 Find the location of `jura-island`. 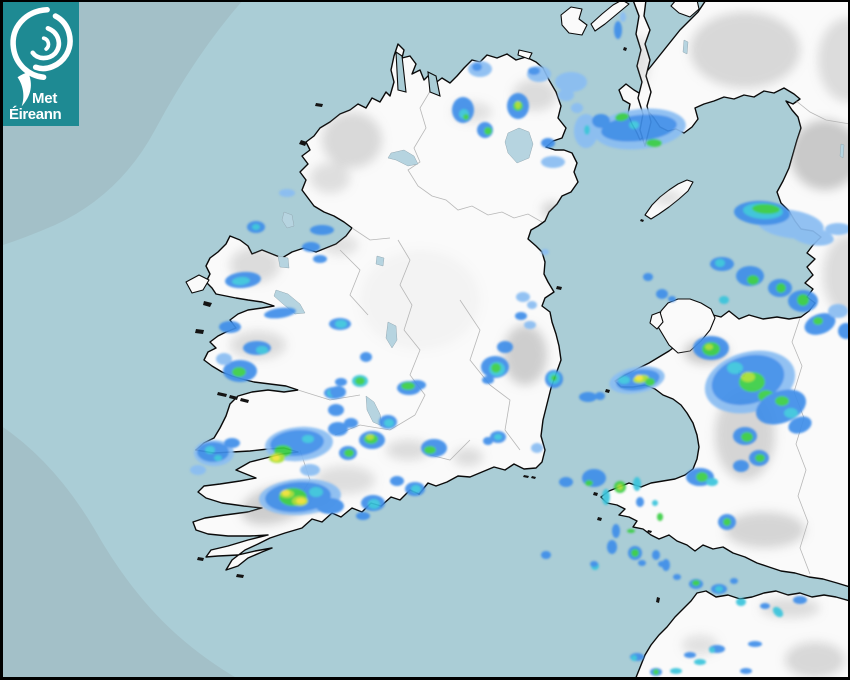

jura-island is located at coordinates (610, 16).